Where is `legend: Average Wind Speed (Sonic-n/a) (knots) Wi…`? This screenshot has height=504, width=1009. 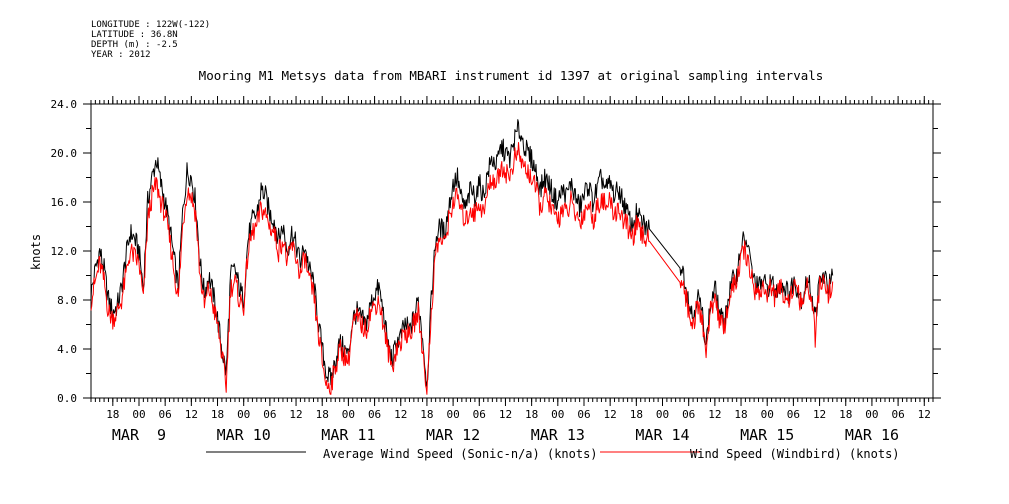 legend: Average Wind Speed (Sonic-n/a) (knots) Wi… is located at coordinates (553, 454).